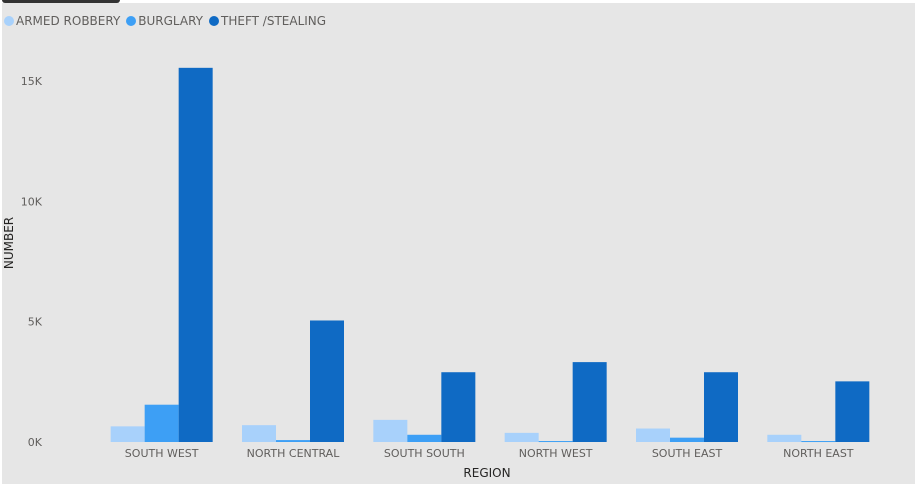 This screenshot has height=488, width=917. What do you see at coordinates (818, 442) in the screenshot?
I see `bar-north-east-burglary` at bounding box center [818, 442].